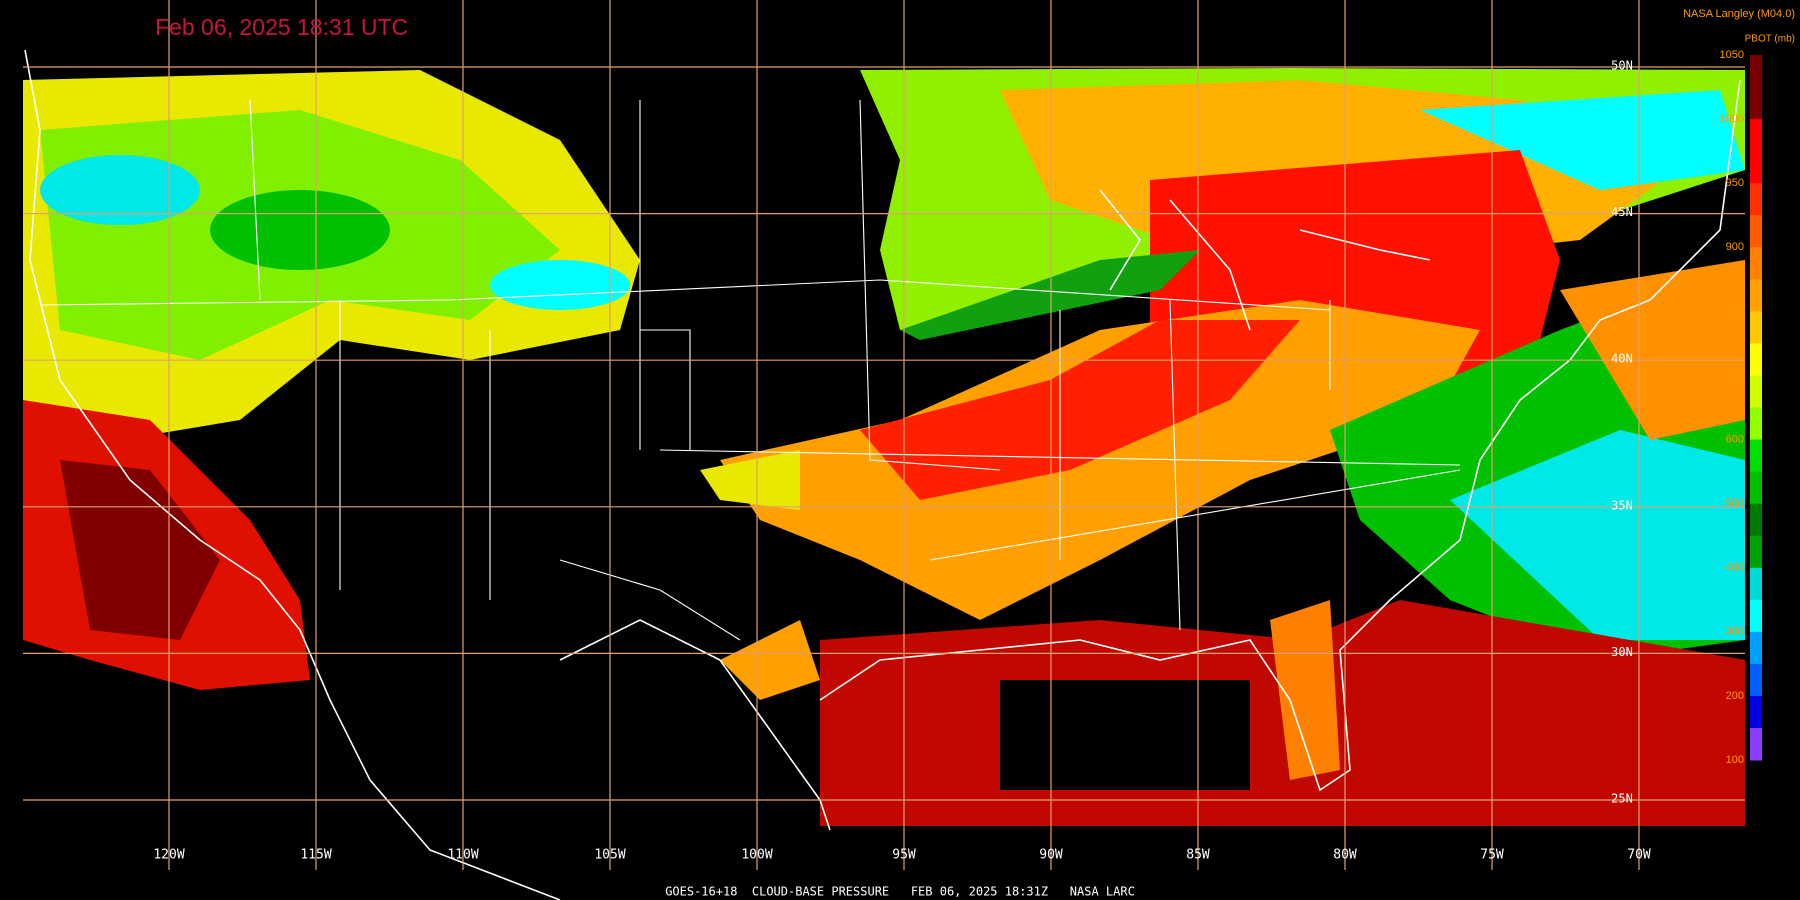 This screenshot has width=1800, height=900. I want to click on colorbar-tick-label: 600, so click(1735, 439).